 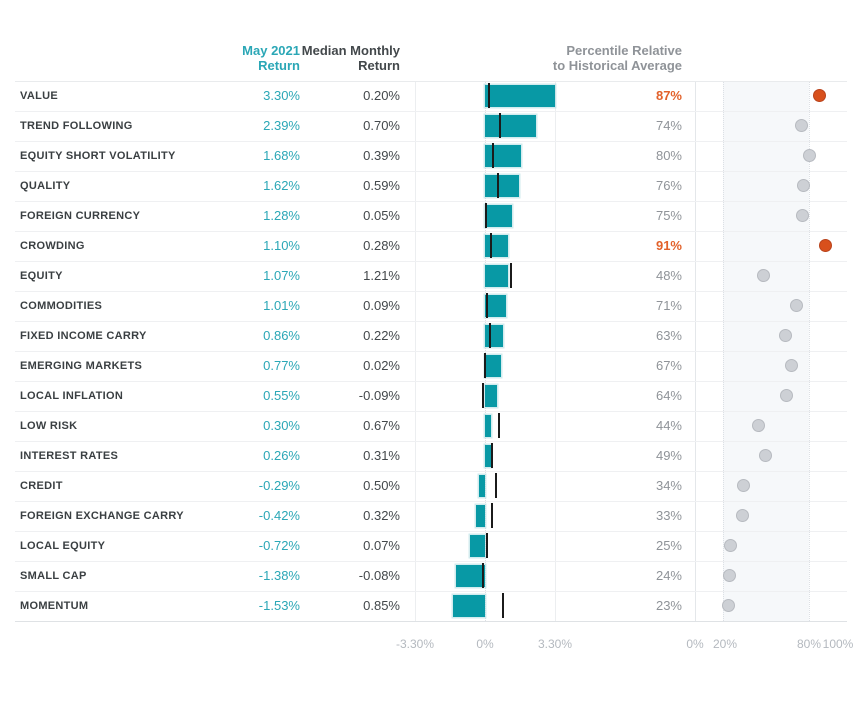 I want to click on percentile-value: 63%, so click(x=668, y=335).